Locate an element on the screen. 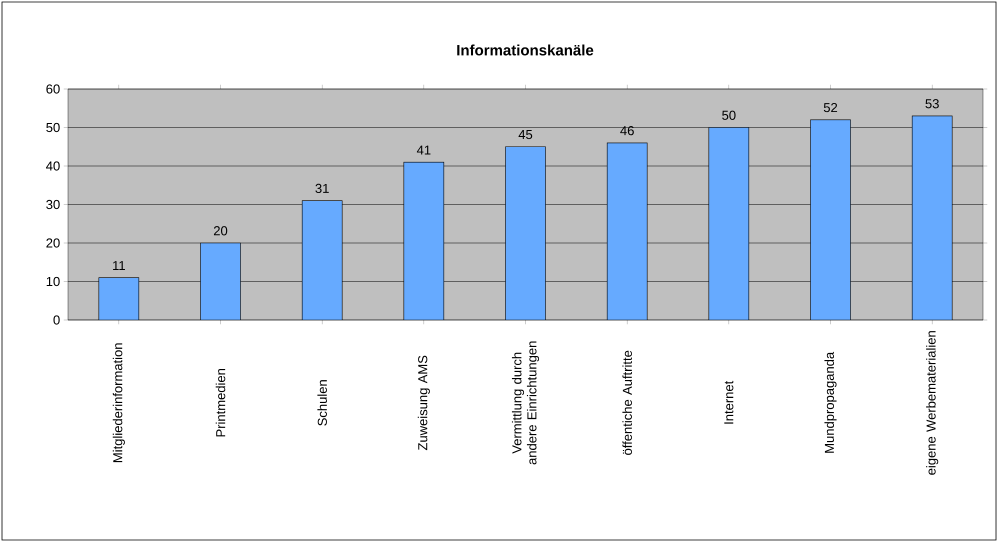 This screenshot has height=542, width=998. x-tick-label: Vermittlung durch andere Einrichtungen is located at coordinates (526, 403).